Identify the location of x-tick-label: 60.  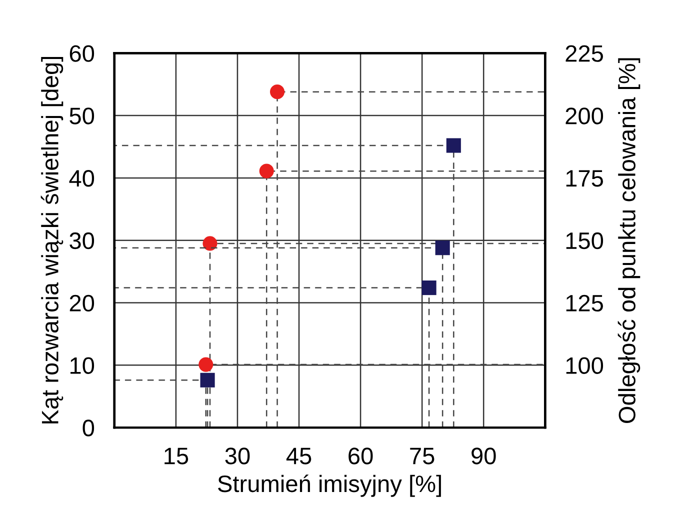
(360, 456).